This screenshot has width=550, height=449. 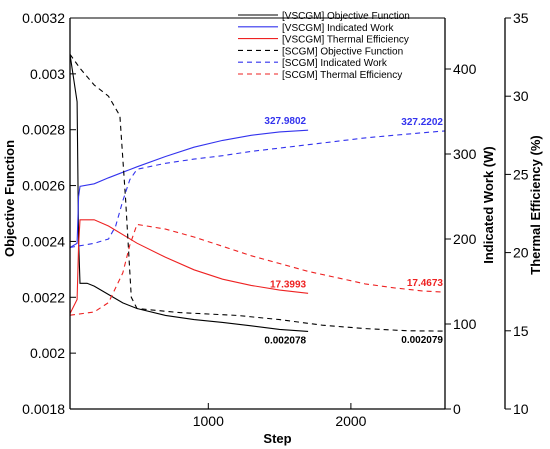 What do you see at coordinates (189, 188) in the screenshot?
I see `series-line-vscgm-indicated-work` at bounding box center [189, 188].